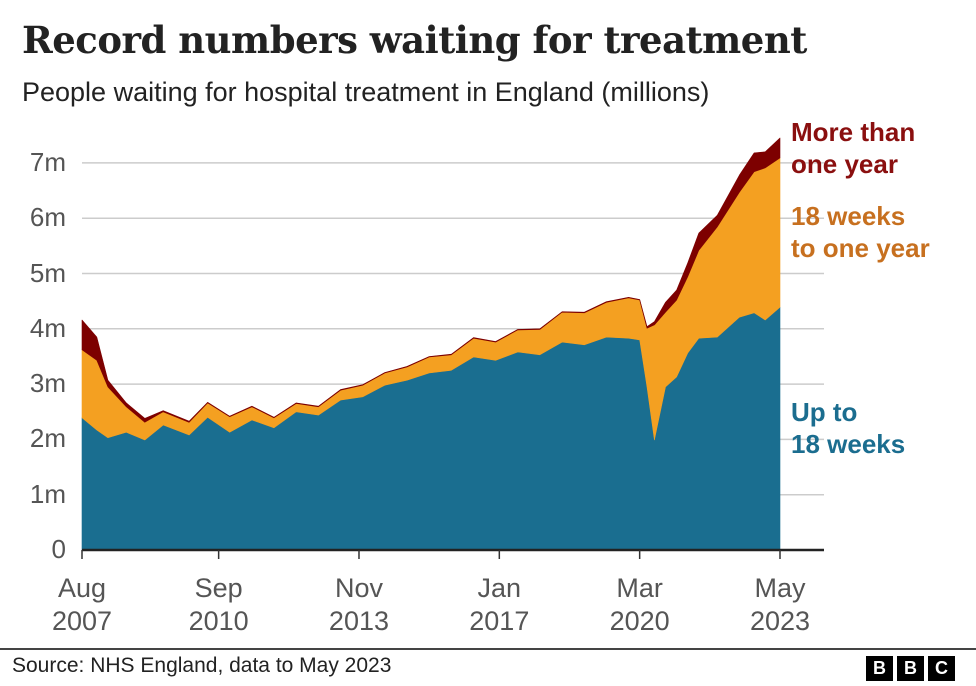 This screenshot has width=976, height=686. What do you see at coordinates (82, 588) in the screenshot?
I see `x-tick-month: Aug` at bounding box center [82, 588].